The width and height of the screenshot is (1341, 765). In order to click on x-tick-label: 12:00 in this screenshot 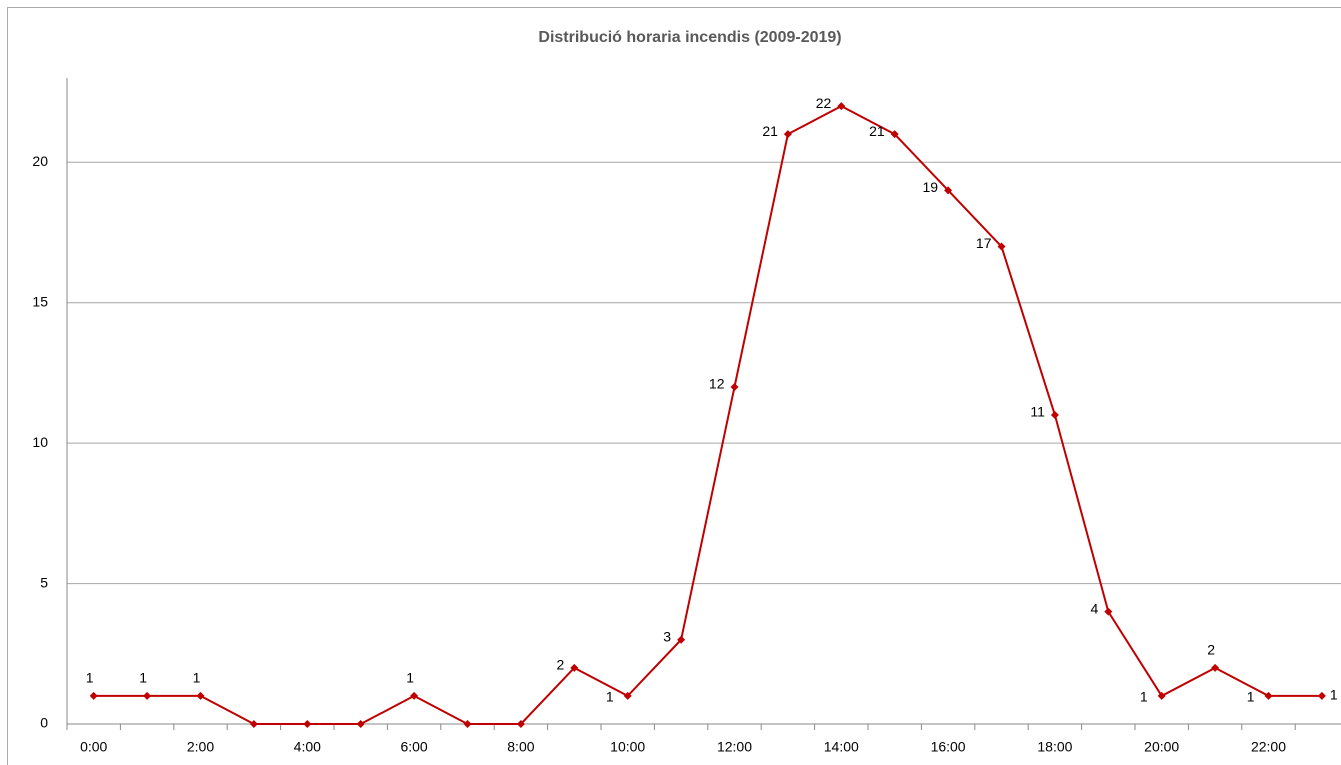, I will do `click(734, 747)`.